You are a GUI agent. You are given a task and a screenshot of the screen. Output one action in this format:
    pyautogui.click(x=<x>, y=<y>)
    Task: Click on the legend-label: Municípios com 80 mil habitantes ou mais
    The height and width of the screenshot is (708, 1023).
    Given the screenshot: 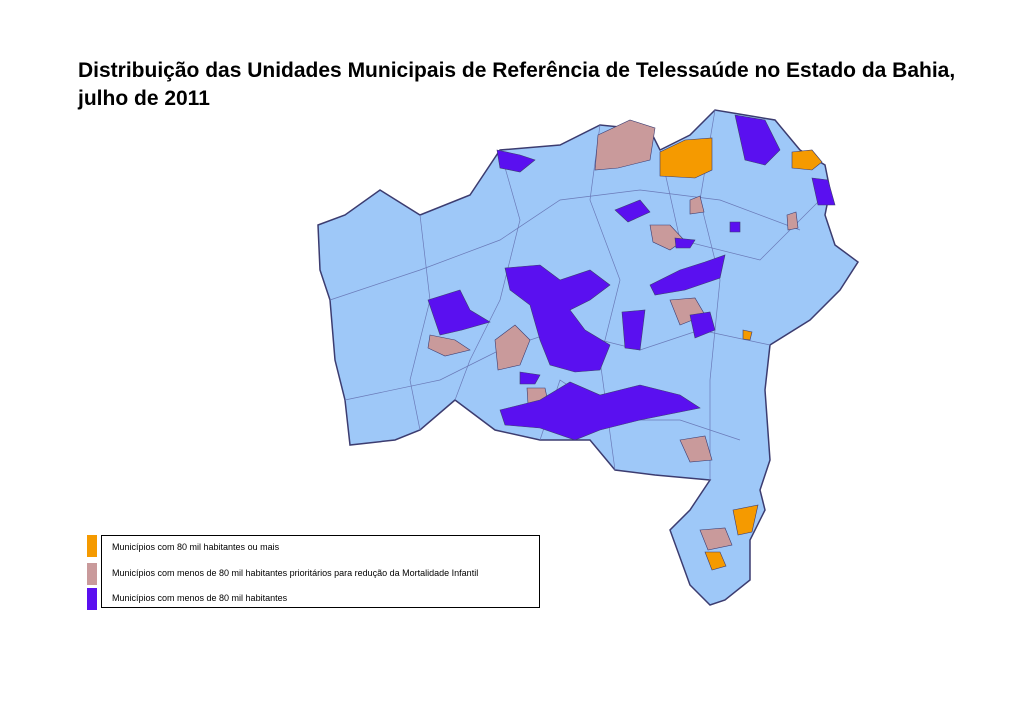 What is the action you would take?
    pyautogui.click(x=196, y=547)
    